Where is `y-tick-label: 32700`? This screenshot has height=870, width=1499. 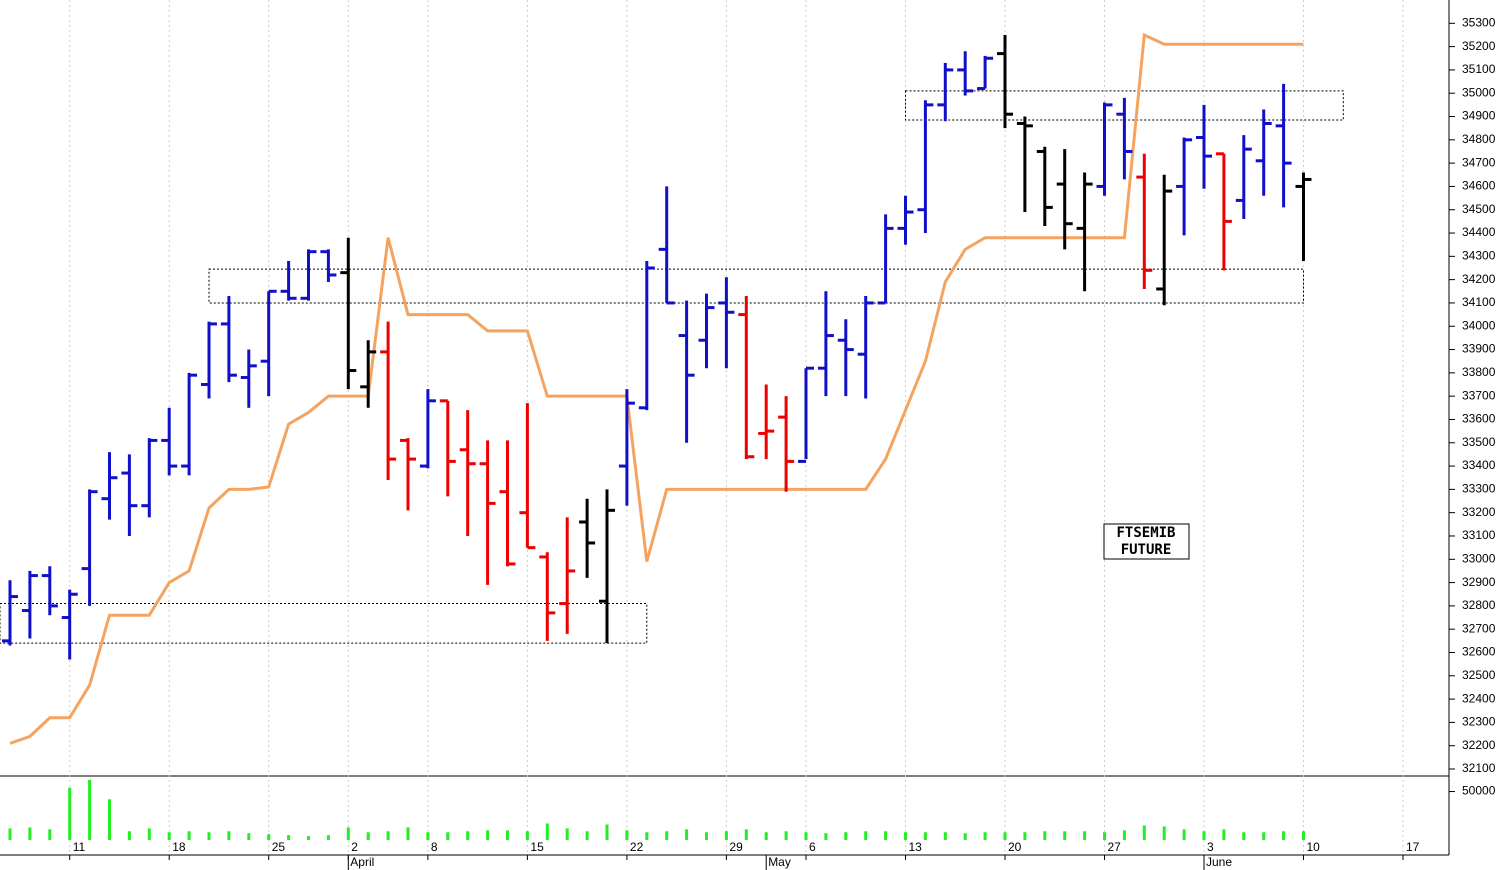
y-tick-label: 32700 is located at coordinates (1479, 628).